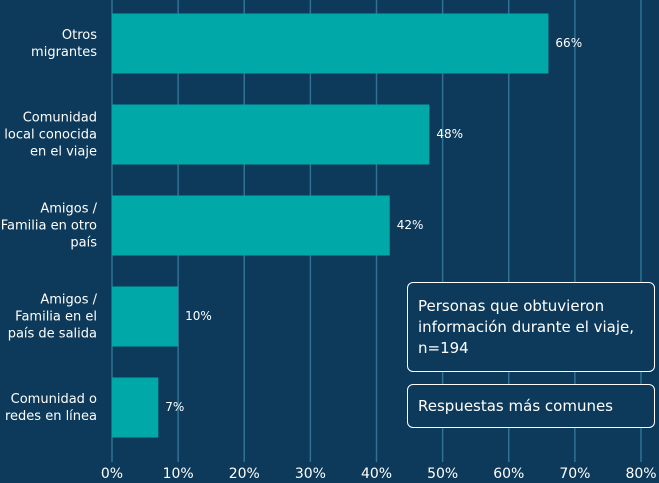 Image resolution: width=659 pixels, height=483 pixels. What do you see at coordinates (178, 474) in the screenshot?
I see `x-tick-label: 10%` at bounding box center [178, 474].